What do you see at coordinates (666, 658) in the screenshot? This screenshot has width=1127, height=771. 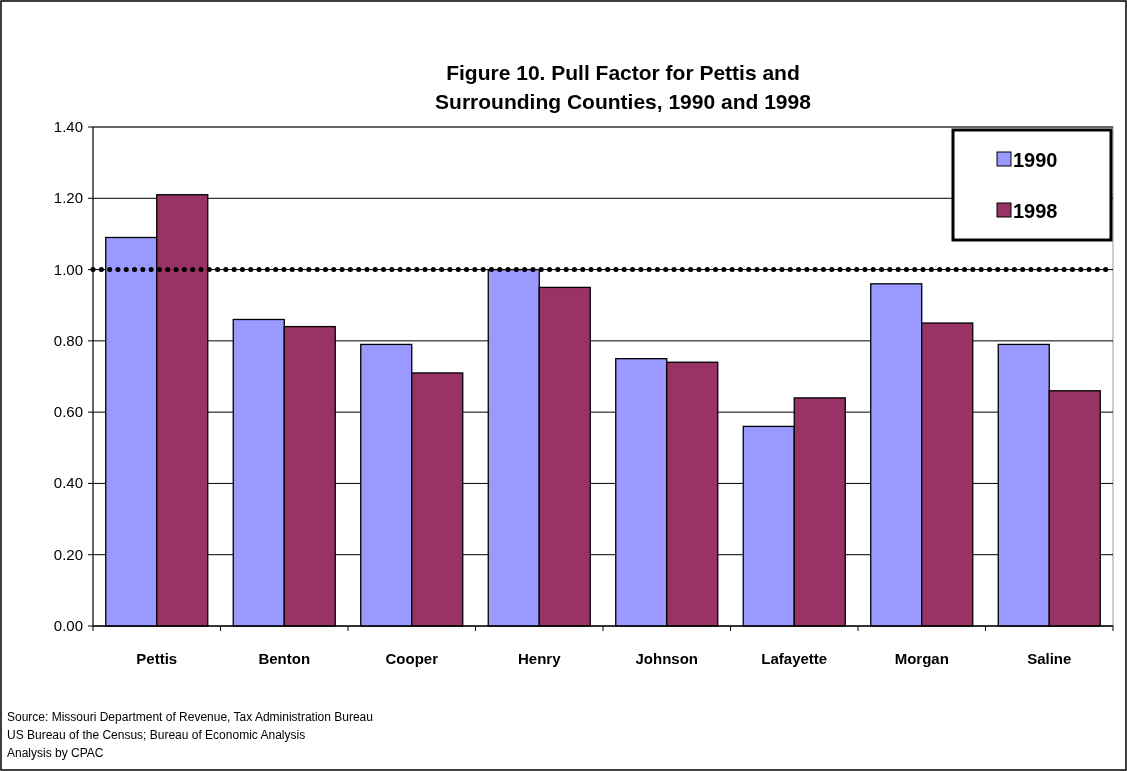 I see `x-tick-label: Johnson` at bounding box center [666, 658].